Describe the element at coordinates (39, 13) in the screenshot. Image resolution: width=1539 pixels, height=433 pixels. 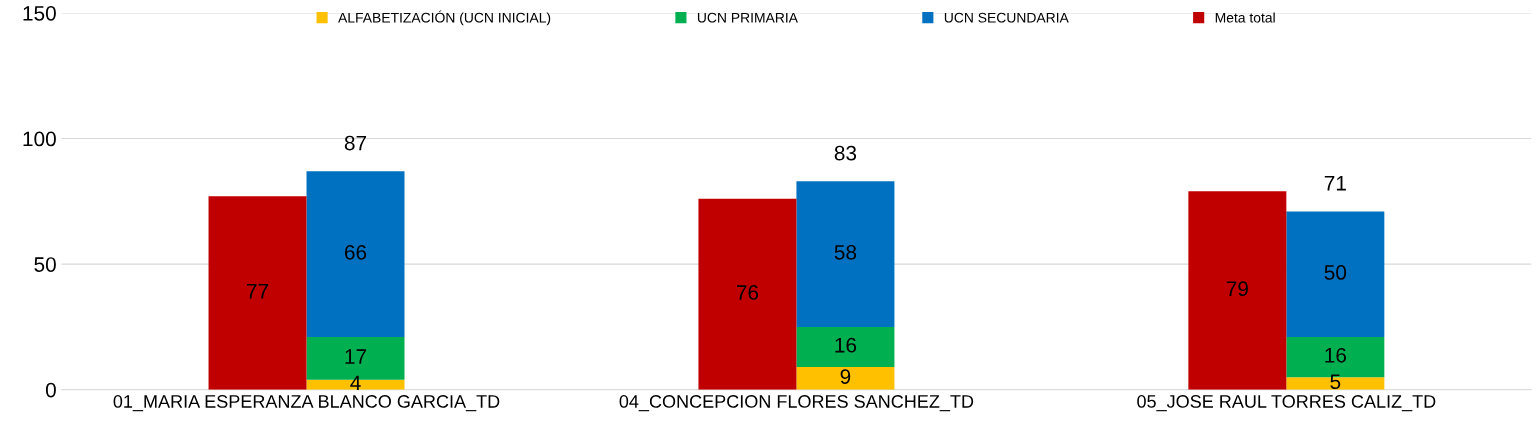
I see `y-tick-label: 150` at that location.